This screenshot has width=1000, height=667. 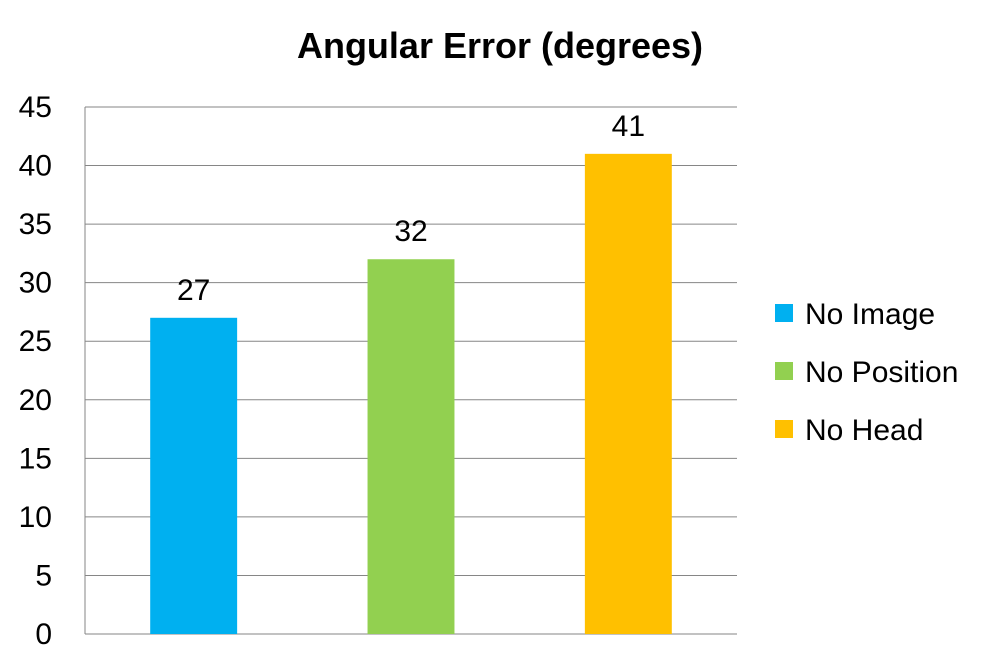 What do you see at coordinates (35, 341) in the screenshot?
I see `y-tick-label: 25` at bounding box center [35, 341].